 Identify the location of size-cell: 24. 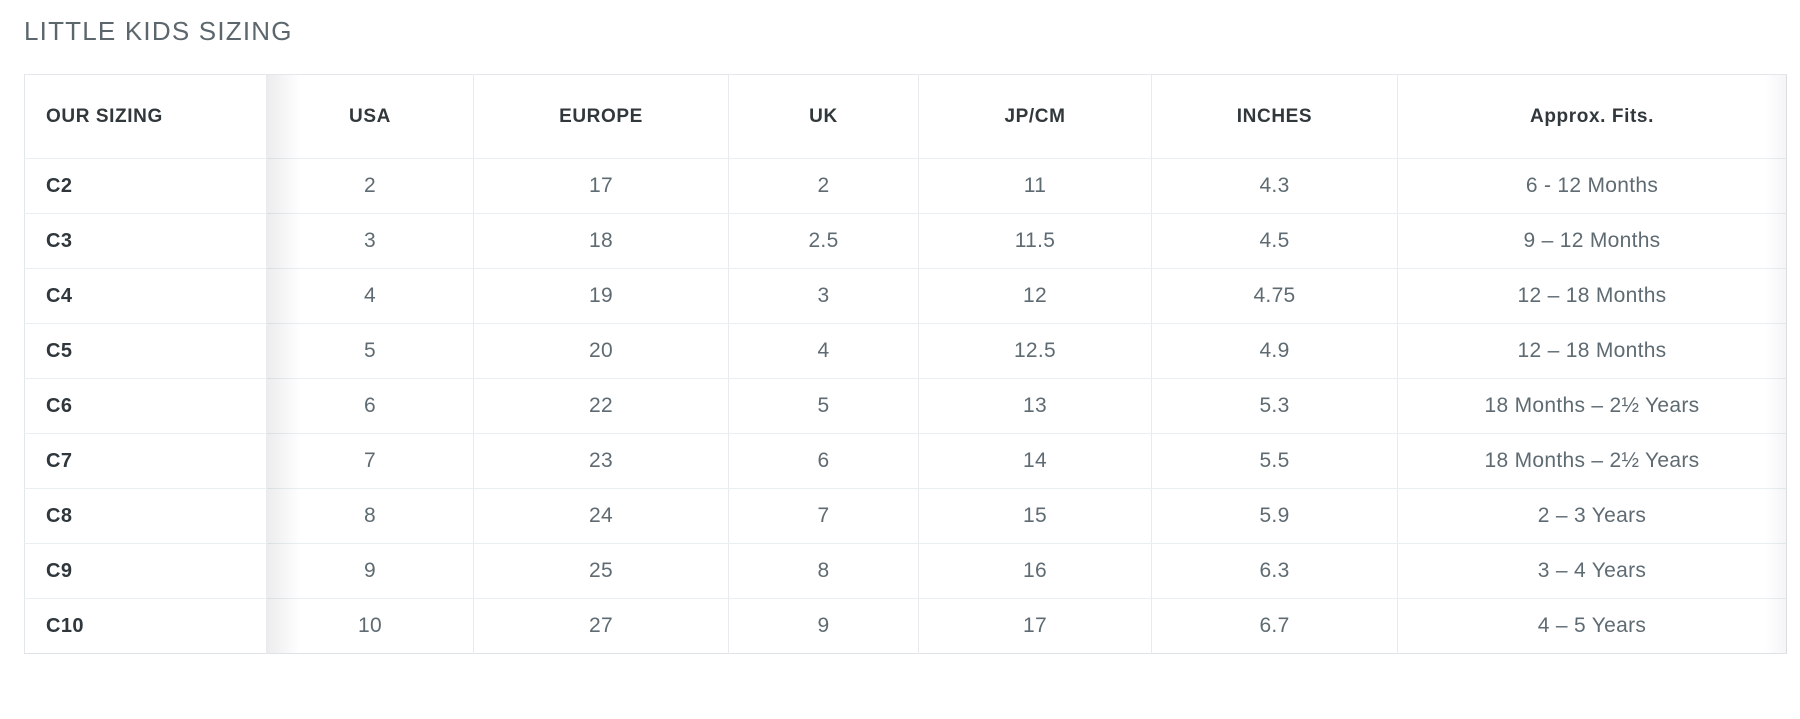
(601, 516).